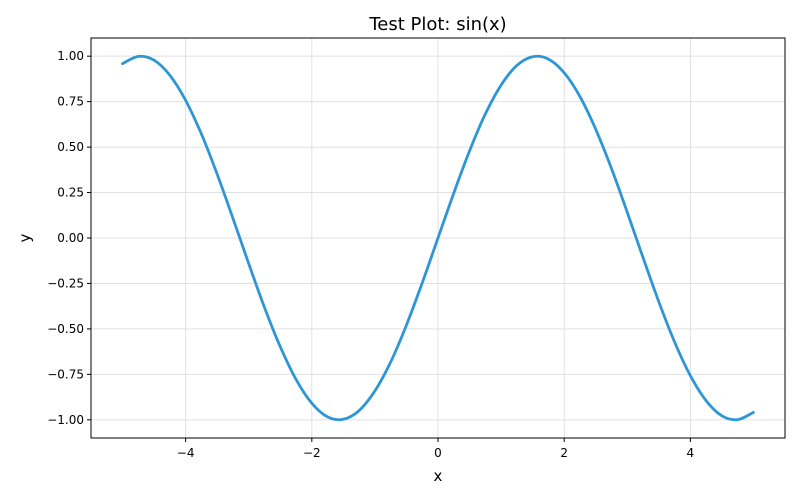 The width and height of the screenshot is (800, 500). What do you see at coordinates (70, 193) in the screenshot?
I see `y-tick-label: 0.25` at bounding box center [70, 193].